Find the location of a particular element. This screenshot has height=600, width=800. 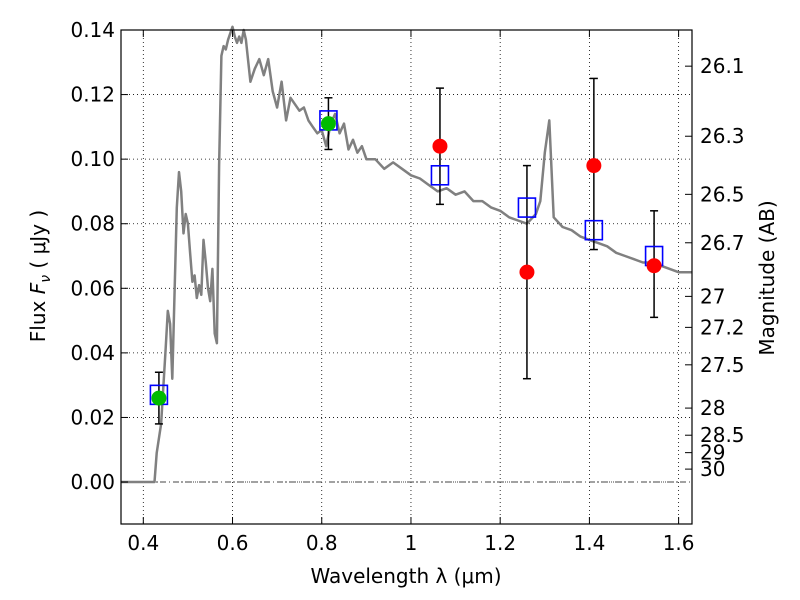

x-tick-label: 1.2 is located at coordinates (500, 543).